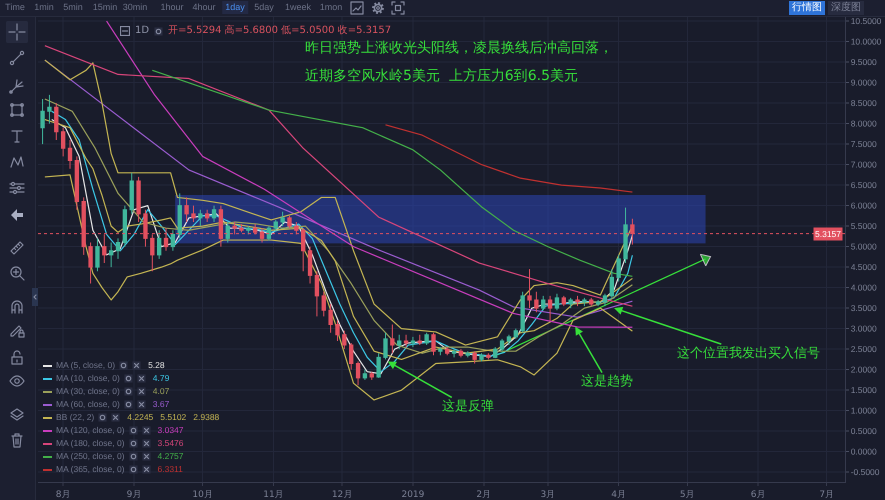  Describe the element at coordinates (90, 456) in the screenshot. I see `legend-label: MA (250, close, 0)` at that location.